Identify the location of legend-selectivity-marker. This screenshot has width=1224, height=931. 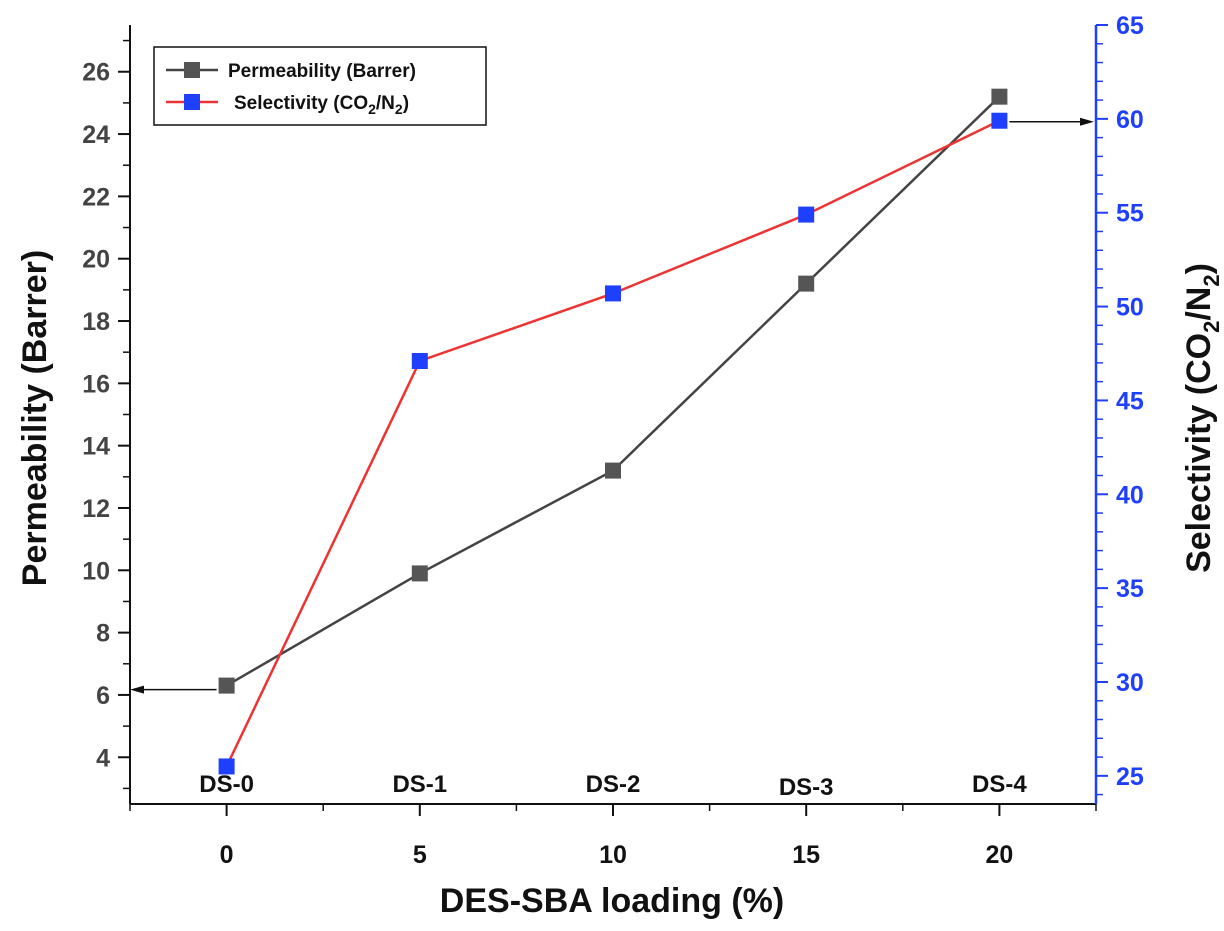
(192, 102).